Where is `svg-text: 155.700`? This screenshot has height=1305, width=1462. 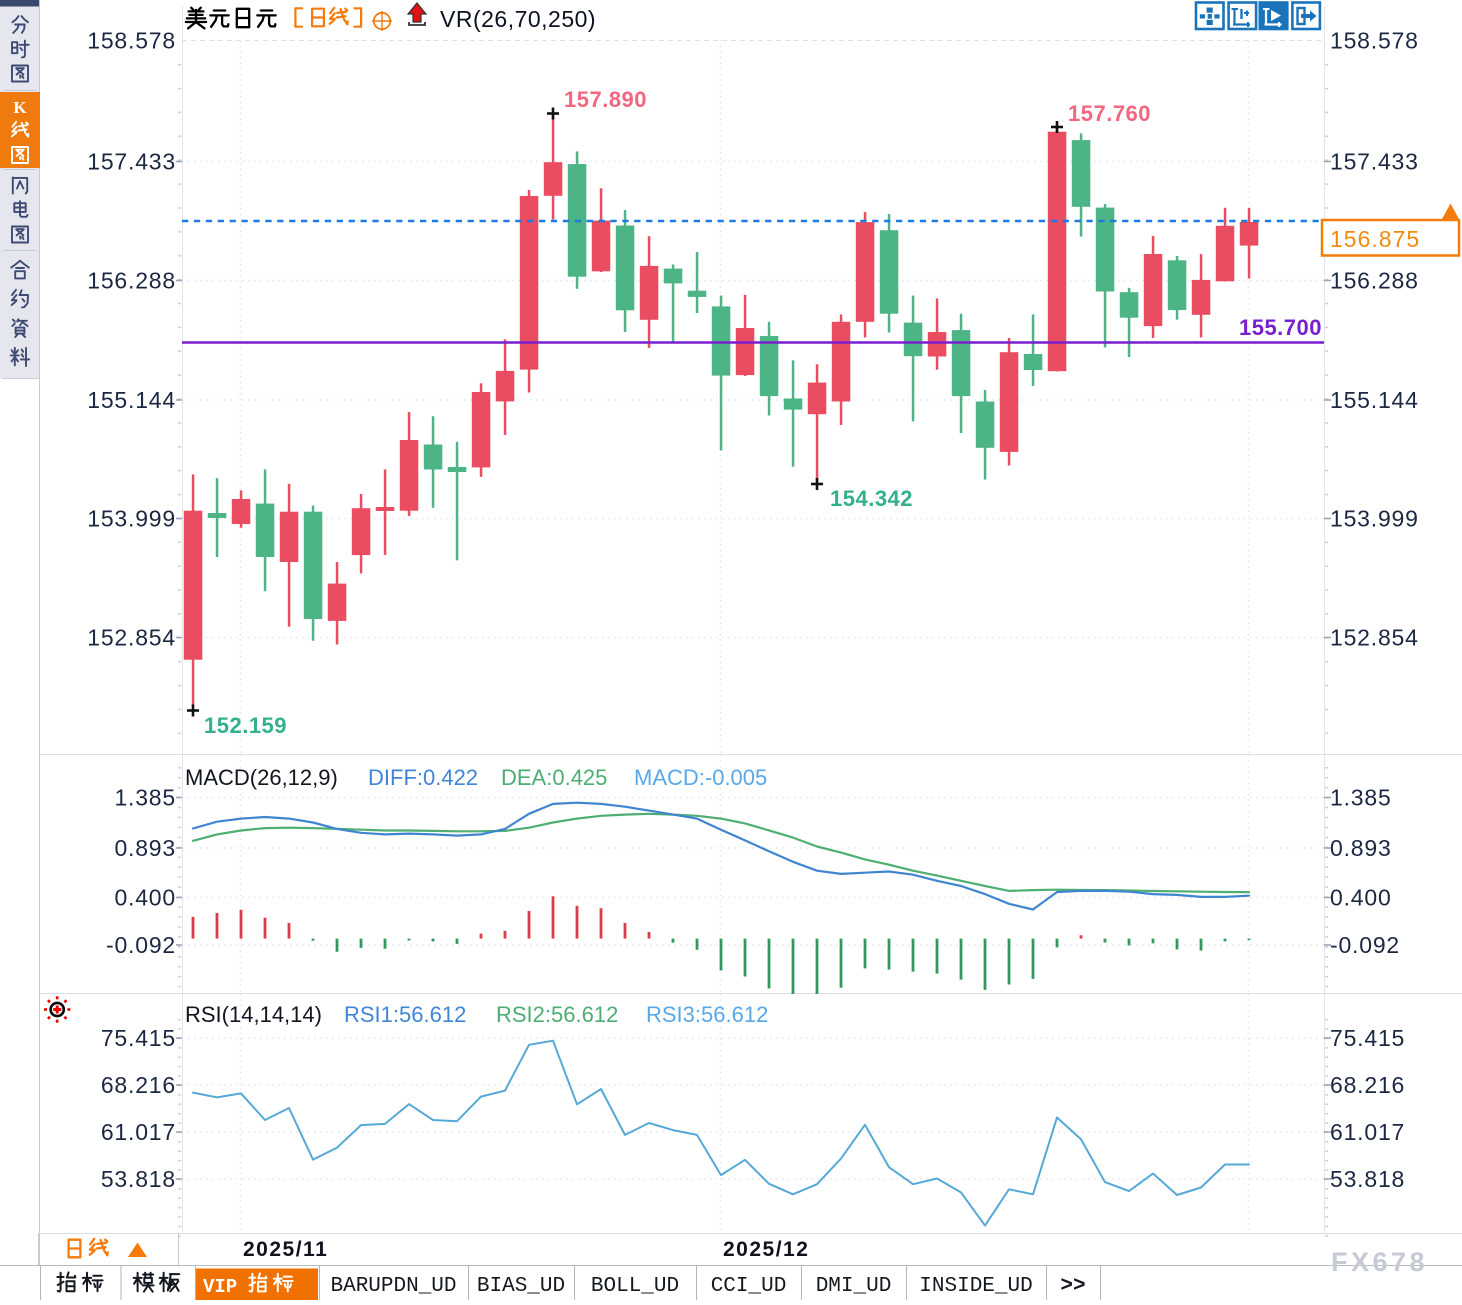
svg-text: 155.700 is located at coordinates (1280, 327).